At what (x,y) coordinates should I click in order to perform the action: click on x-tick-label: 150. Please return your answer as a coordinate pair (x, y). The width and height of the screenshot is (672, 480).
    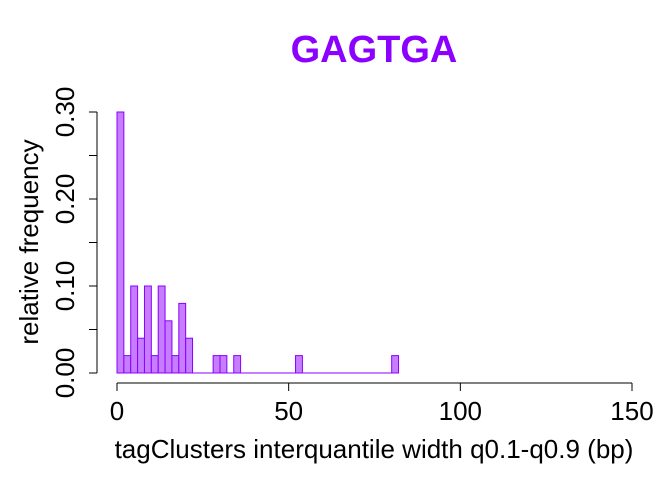
    Looking at the image, I should click on (631, 411).